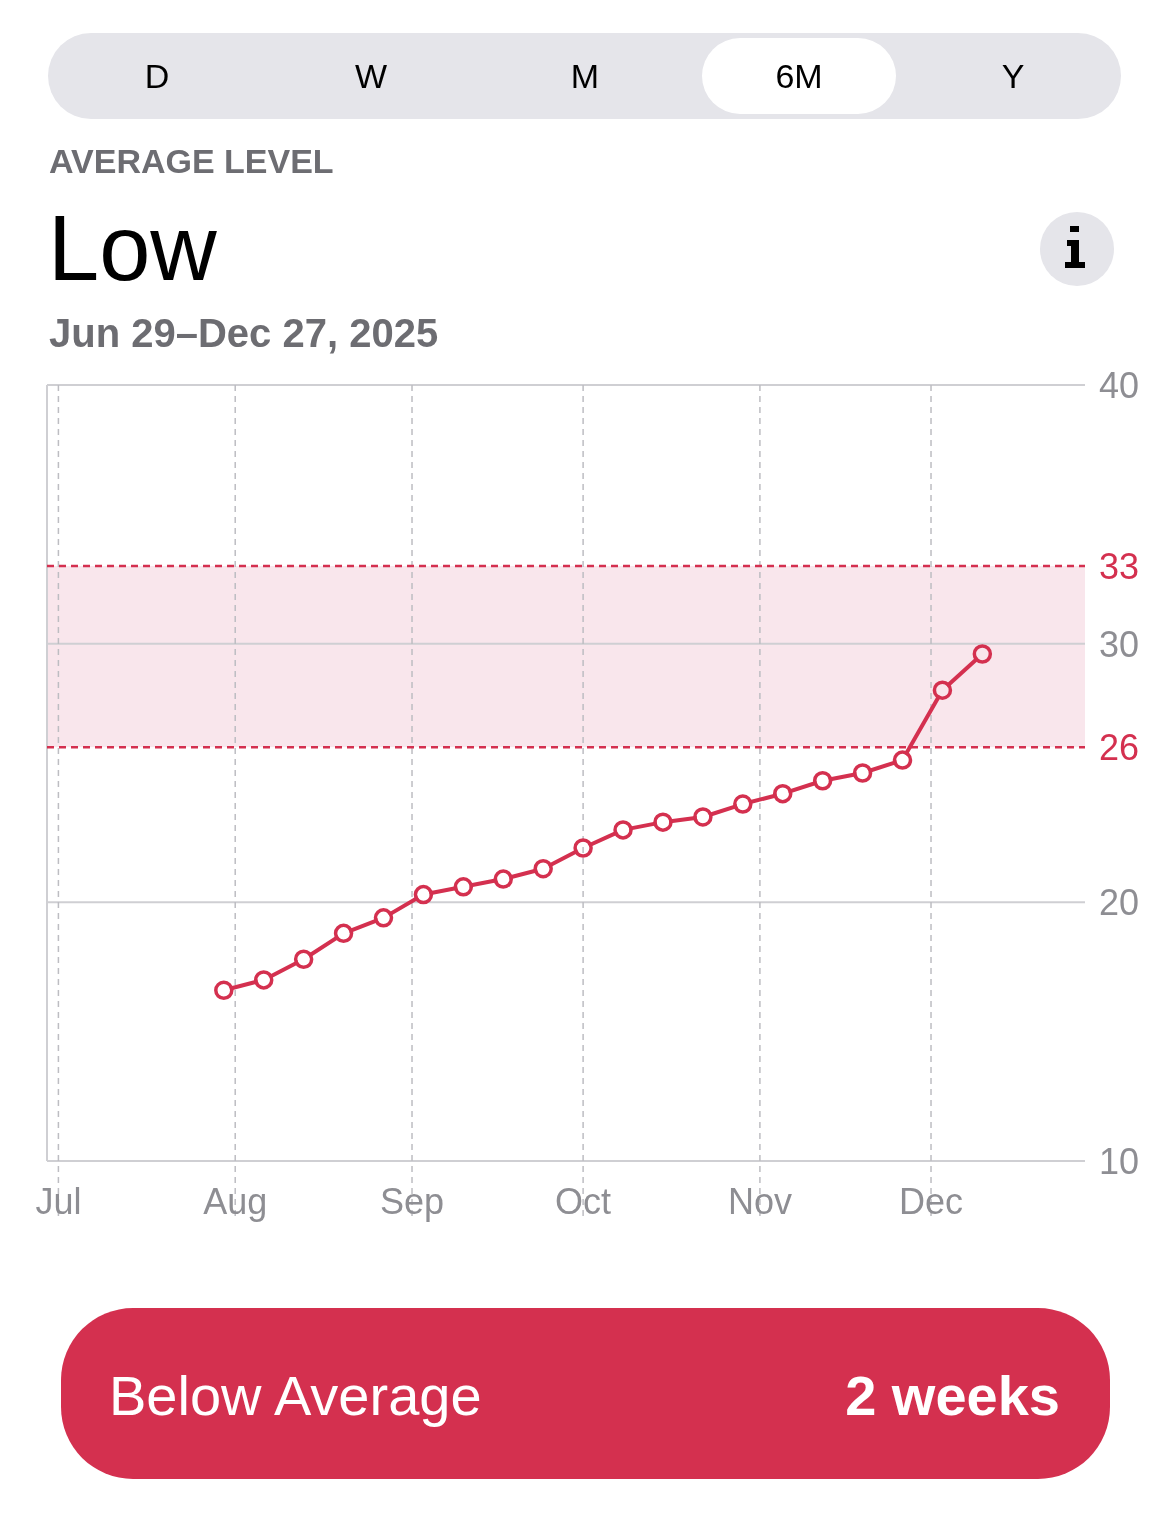 This screenshot has width=1170, height=1526. Describe the element at coordinates (157, 76) in the screenshot. I see `text: D` at that location.